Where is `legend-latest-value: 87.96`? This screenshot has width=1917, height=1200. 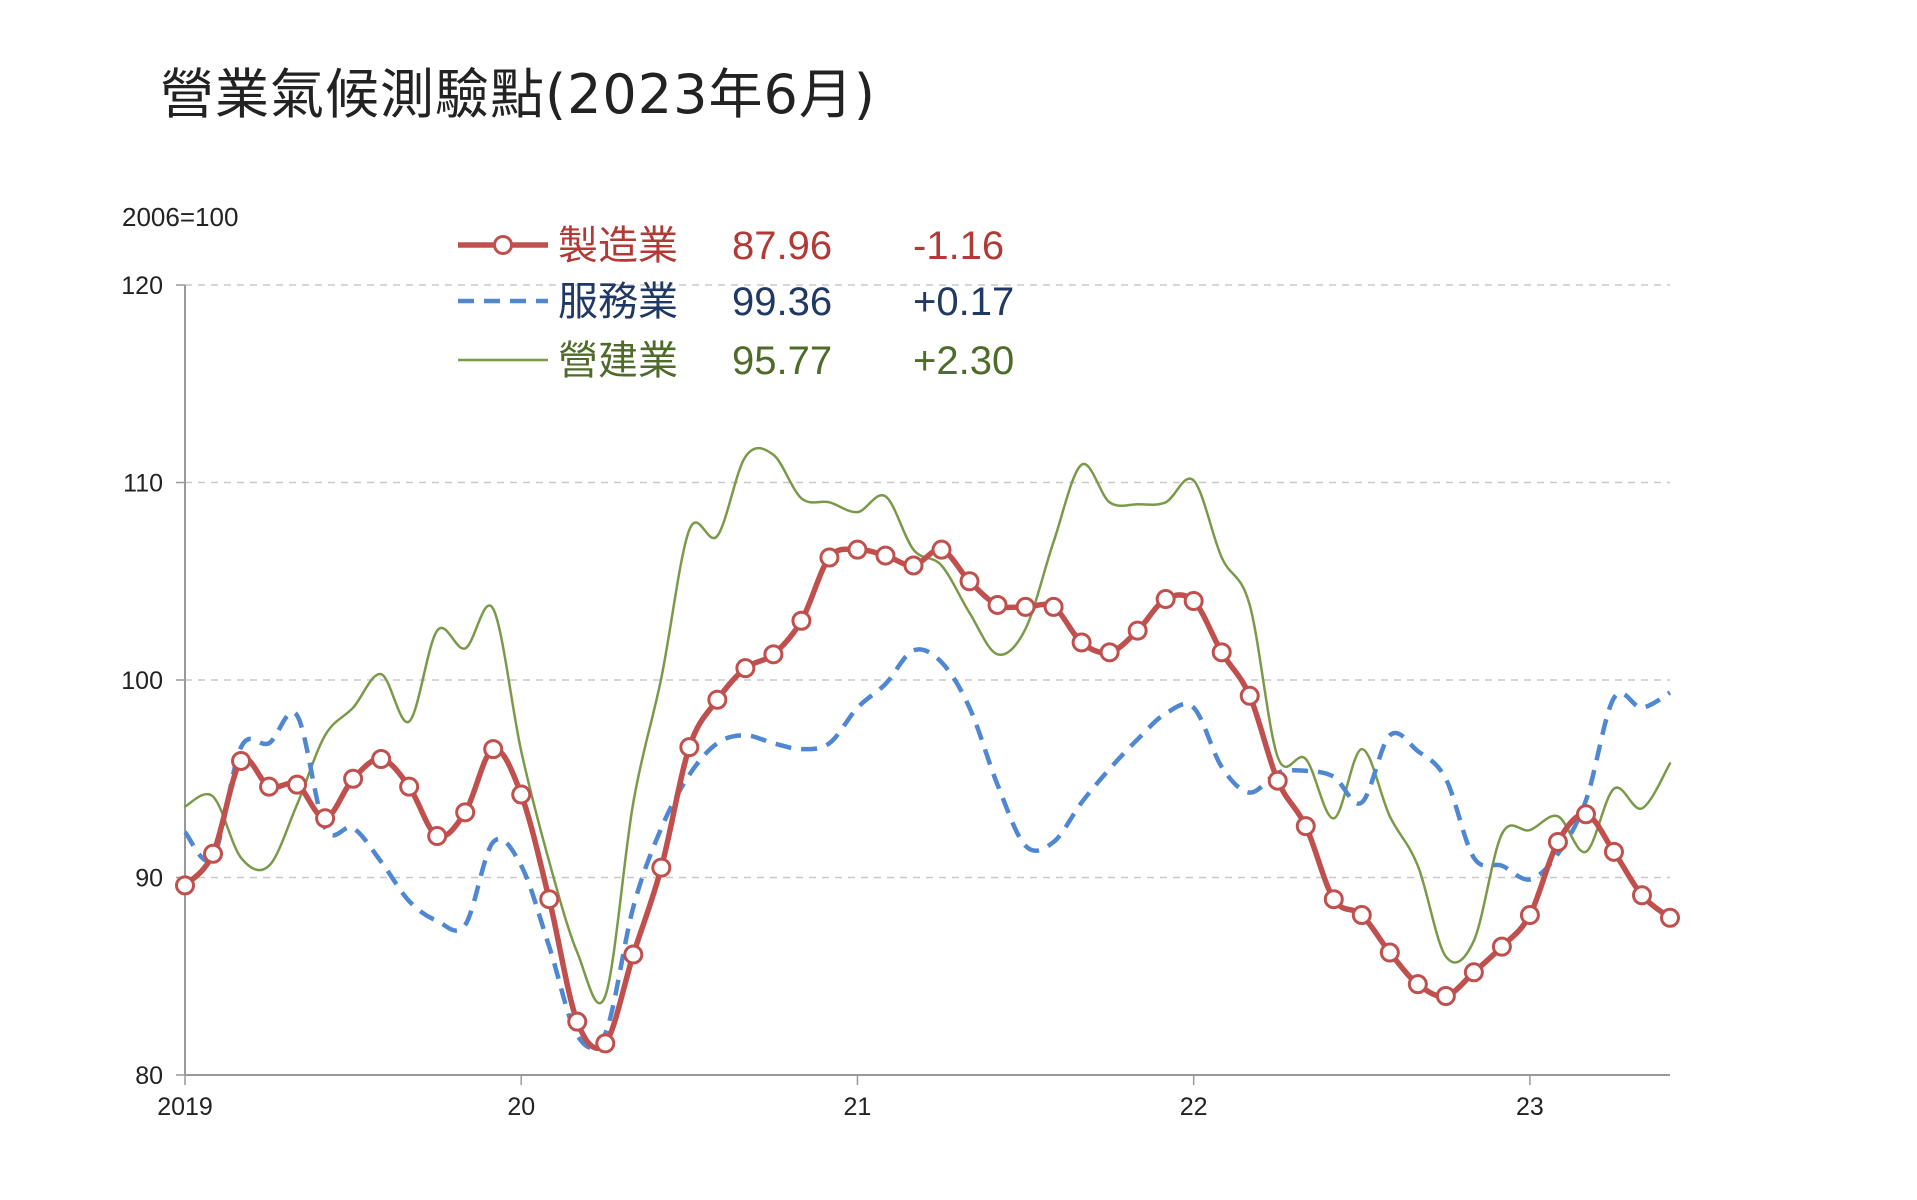
legend-latest-value: 87.96 is located at coordinates (782, 246).